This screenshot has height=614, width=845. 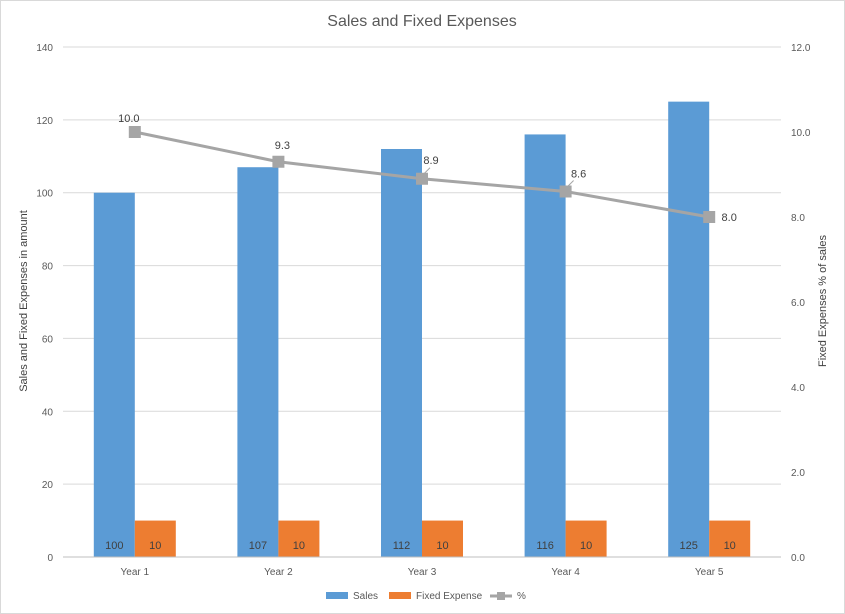 I want to click on y2-axis-title: Fixed Expenses % of sales, so click(x=823, y=300).